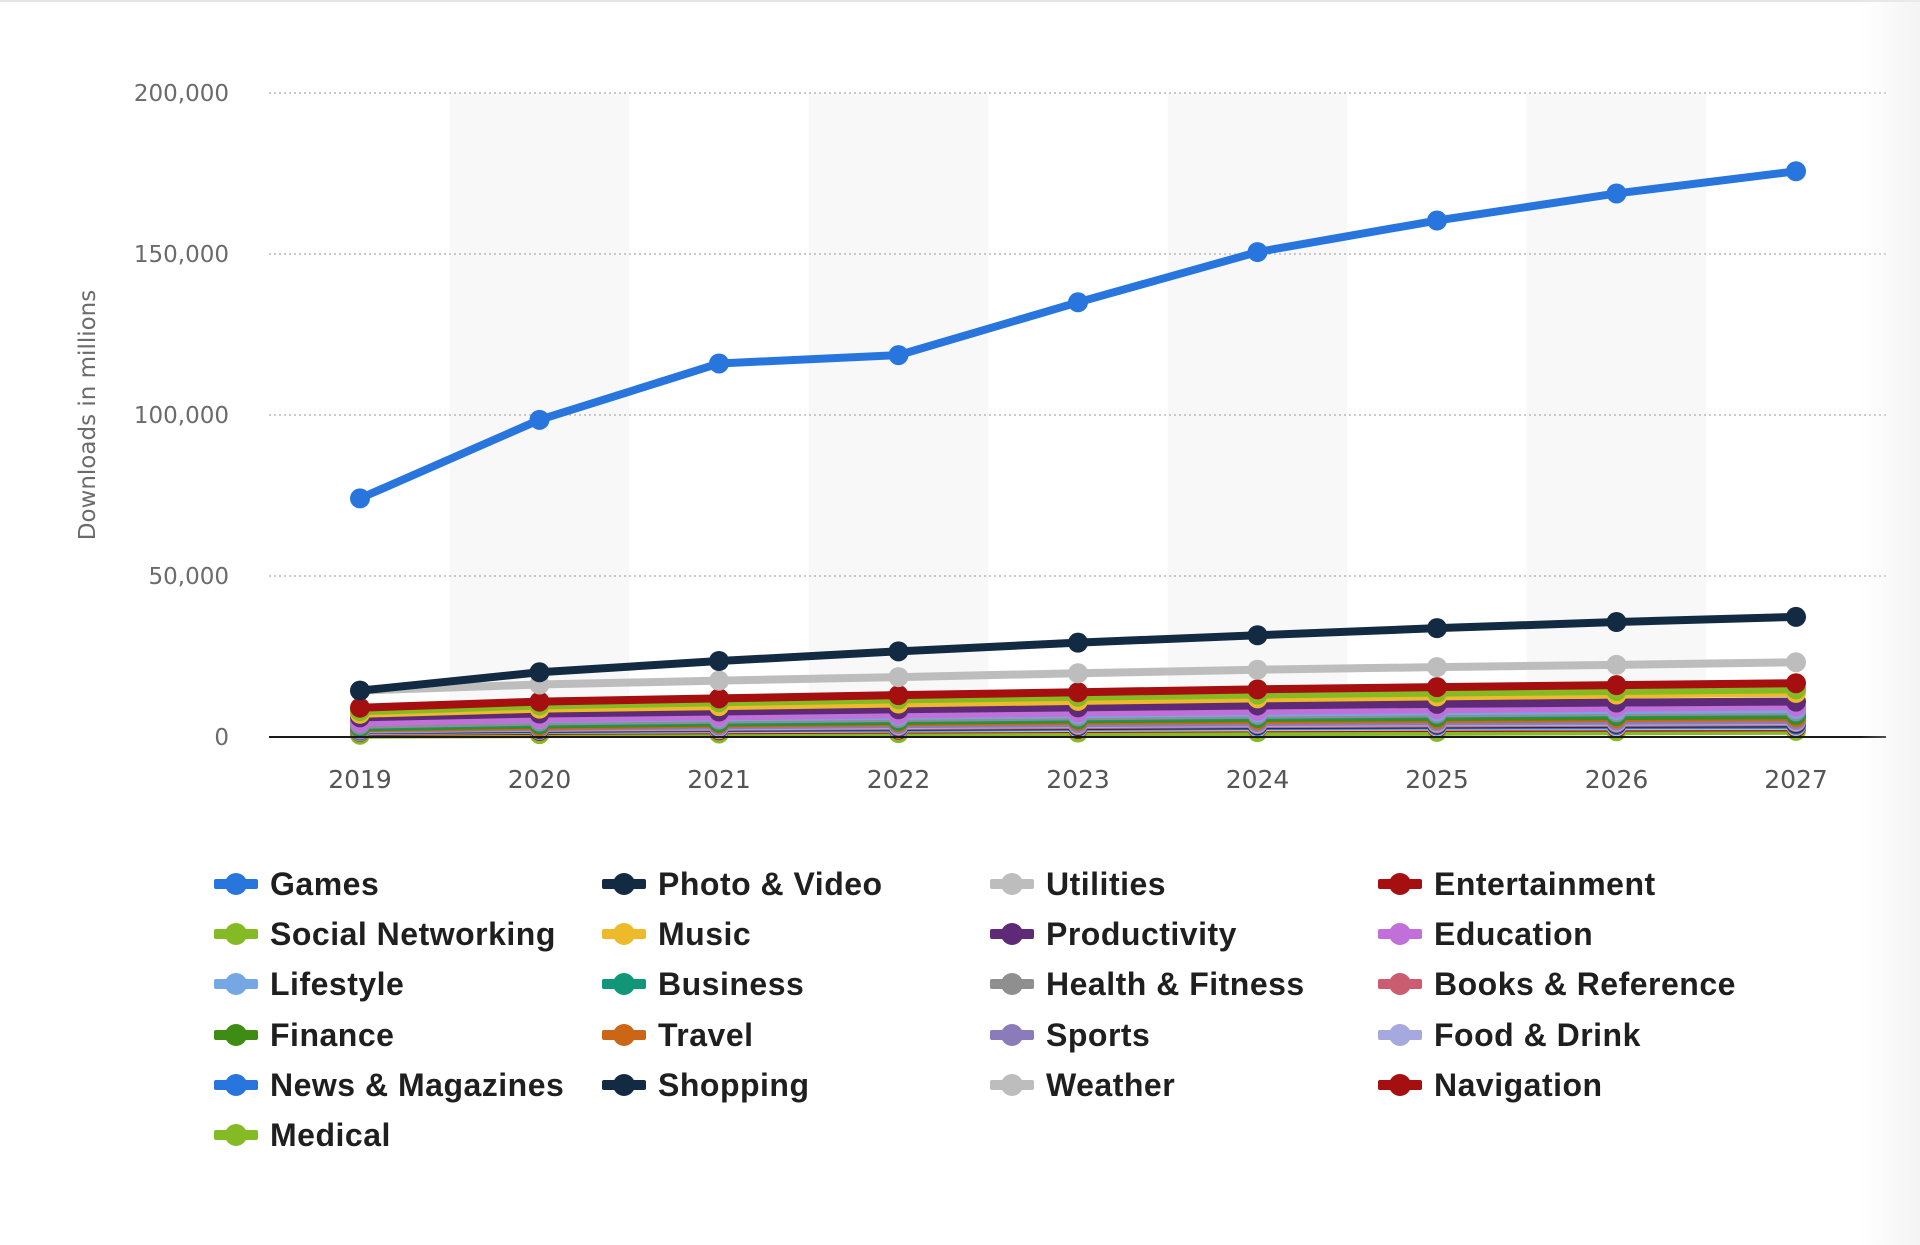 Image resolution: width=1920 pixels, height=1245 pixels. What do you see at coordinates (1141, 933) in the screenshot?
I see `legend-label: Productivity` at bounding box center [1141, 933].